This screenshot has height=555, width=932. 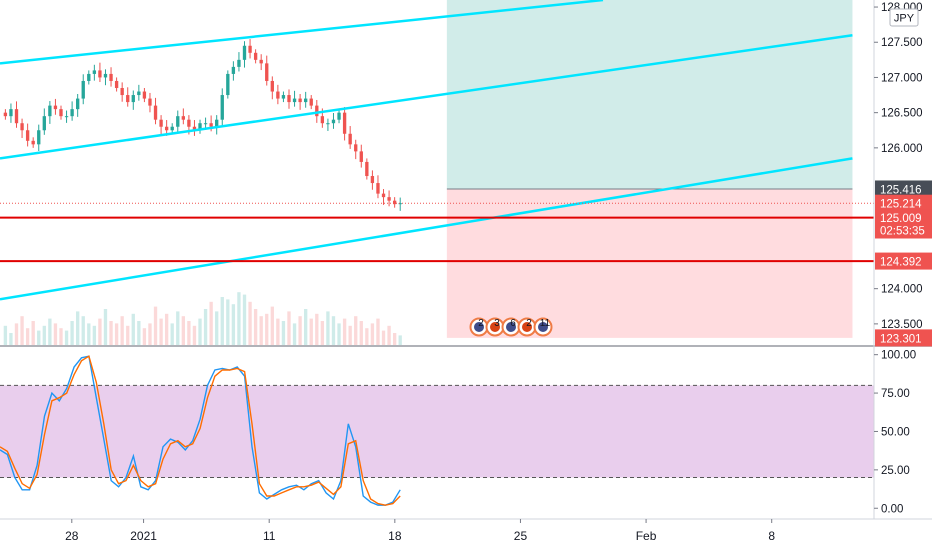 What do you see at coordinates (902, 232) in the screenshot?
I see `price-badge-label: 02:53:35` at bounding box center [902, 232].